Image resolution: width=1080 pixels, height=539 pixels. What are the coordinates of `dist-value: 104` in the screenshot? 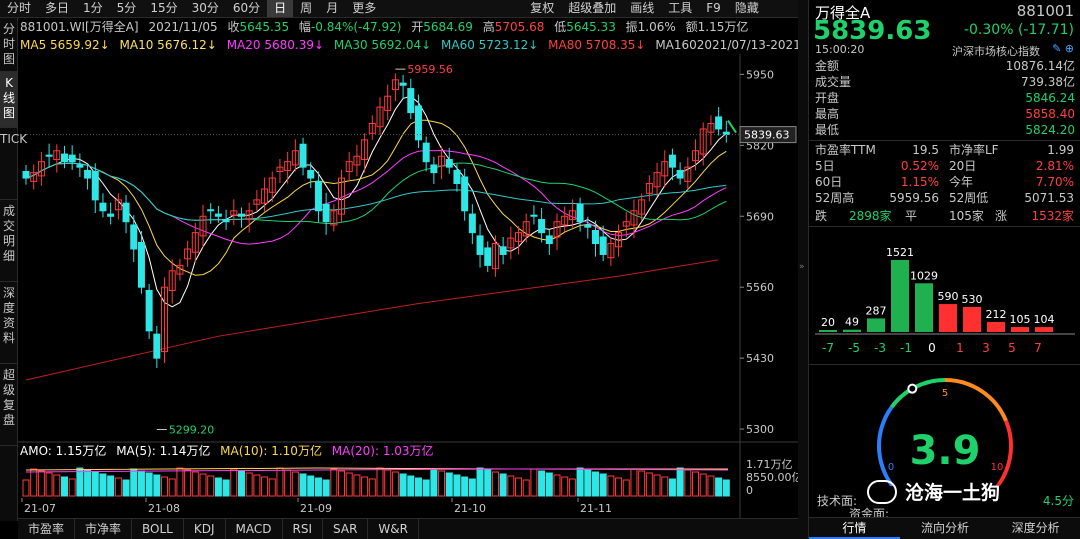 It's located at (1044, 319).